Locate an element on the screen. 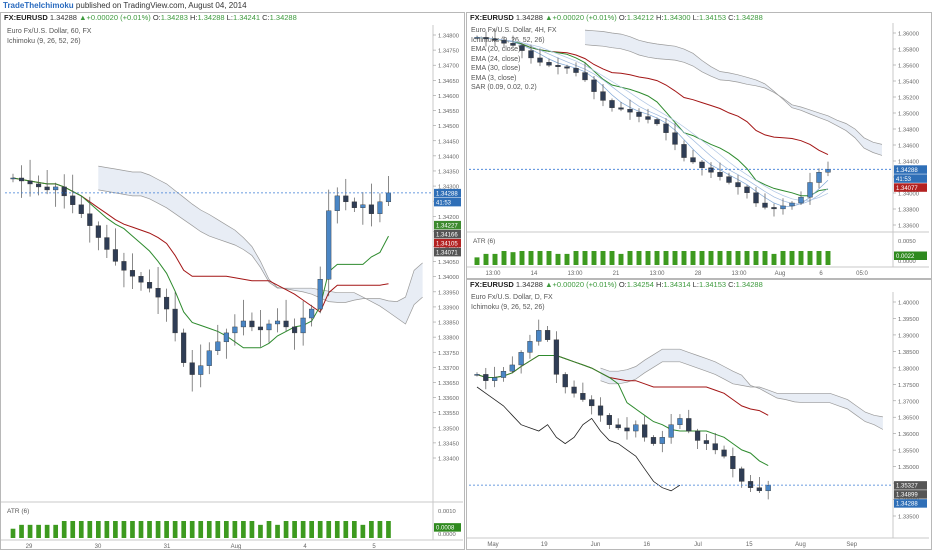 The image size is (932, 550). senkou-span-a is located at coordinates (260, 234).